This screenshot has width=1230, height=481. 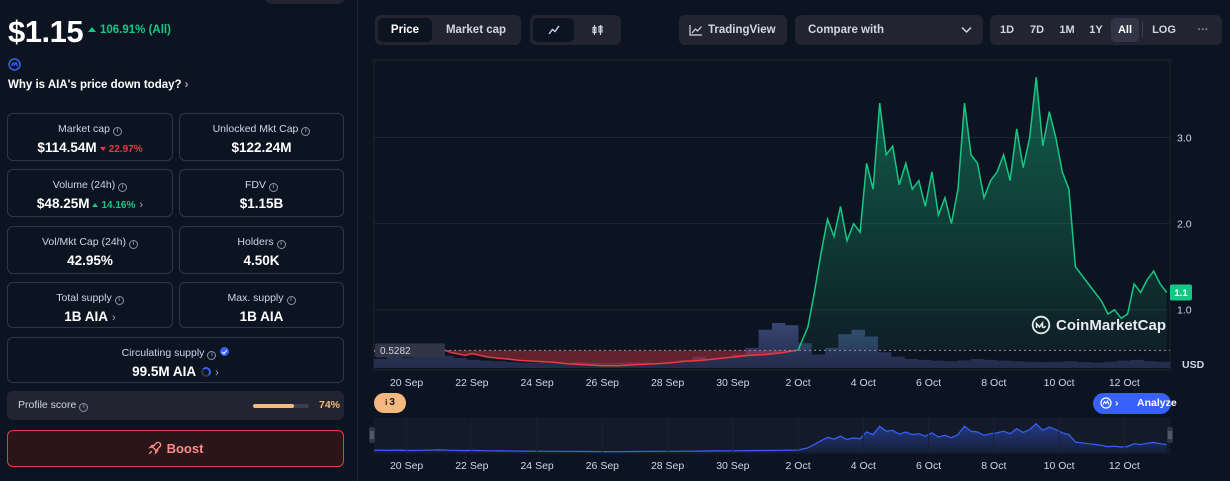 What do you see at coordinates (90, 305) in the screenshot?
I see `total-supply-card: Total supply i 1B AIA ›` at bounding box center [90, 305].